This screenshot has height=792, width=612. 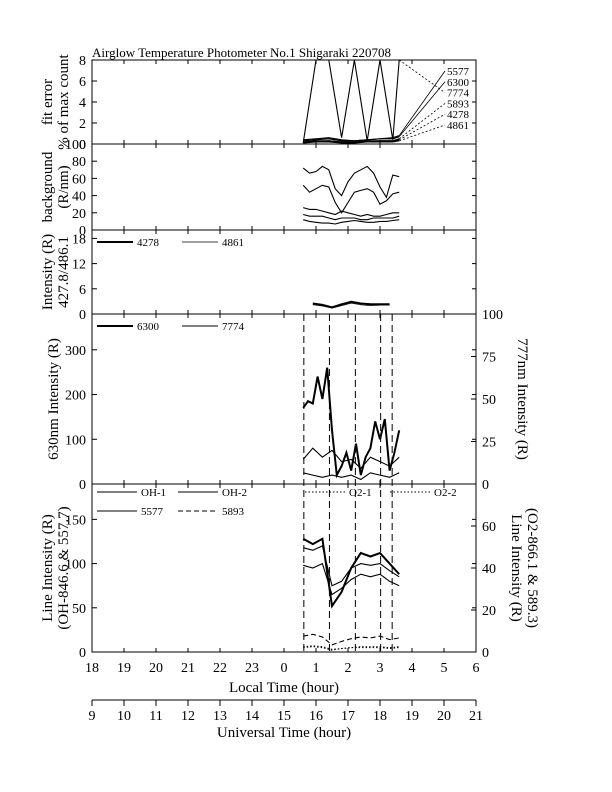 What do you see at coordinates (82, 103) in the screenshot?
I see `y-tick-label-fit_error: 4` at bounding box center [82, 103].